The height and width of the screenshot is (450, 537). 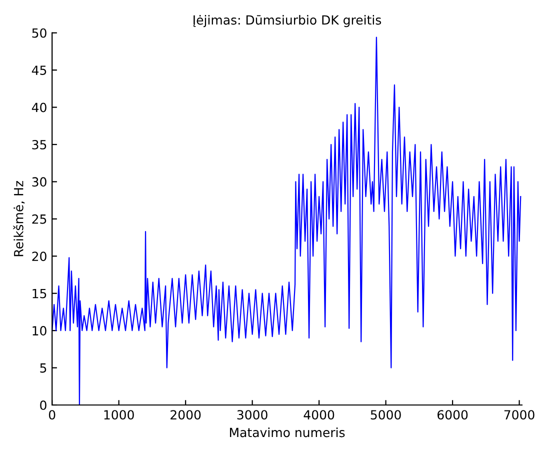 What do you see at coordinates (287, 433) in the screenshot?
I see `x-axis-title: Matavimo numeris` at bounding box center [287, 433].